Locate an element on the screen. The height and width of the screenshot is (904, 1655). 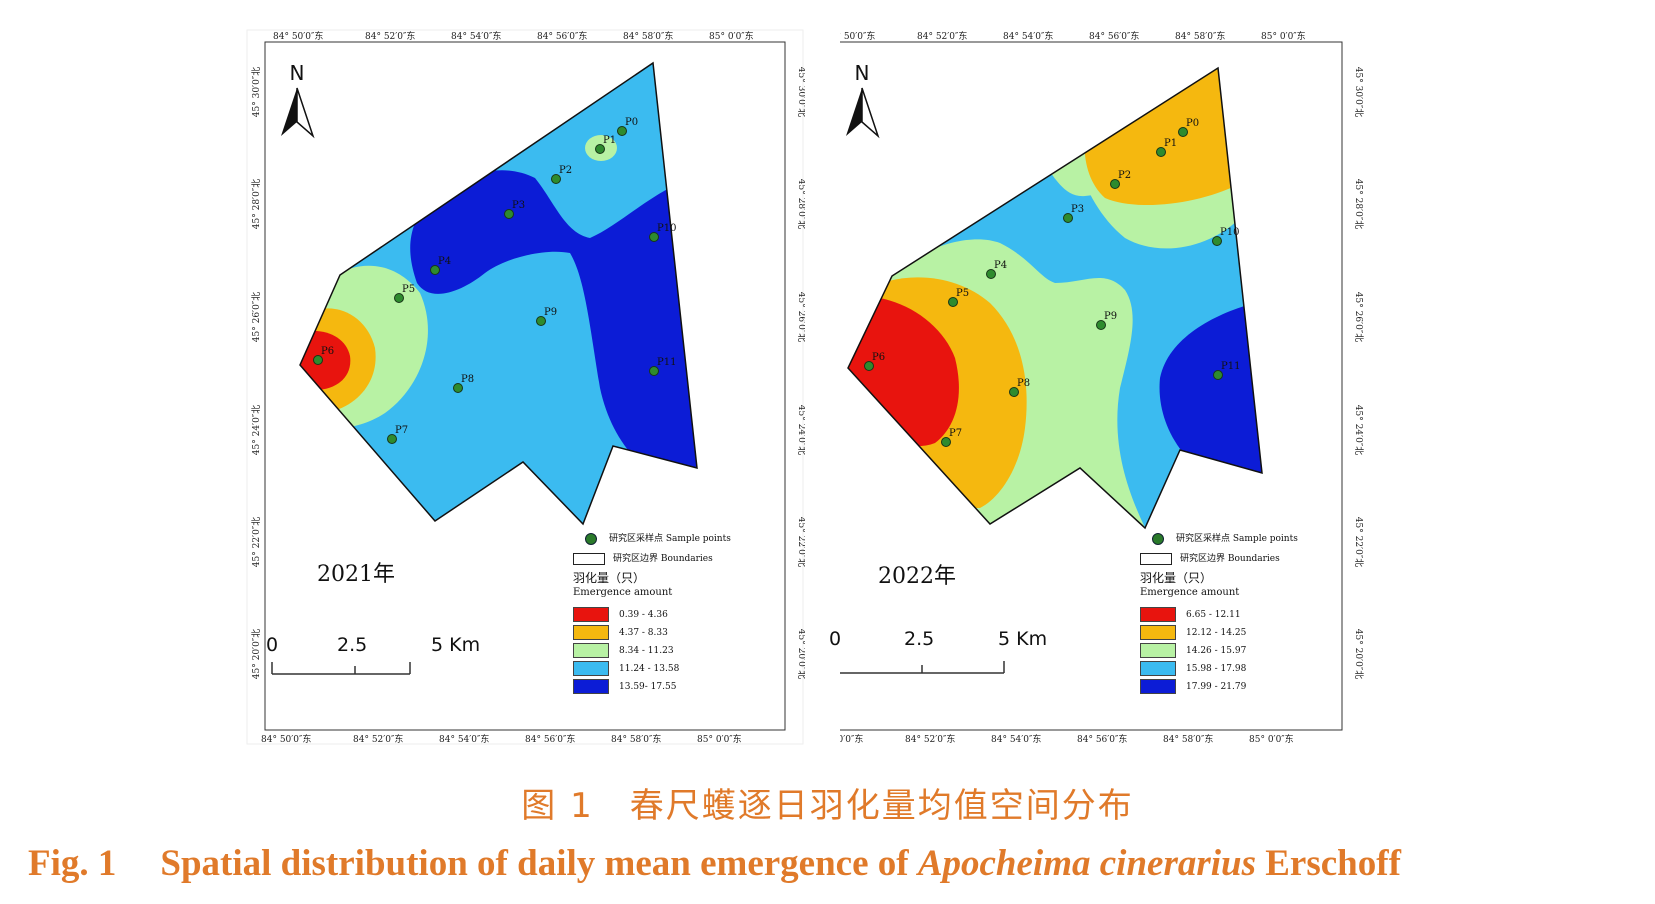
caption-author: Erschoff is located at coordinates (1328, 863).